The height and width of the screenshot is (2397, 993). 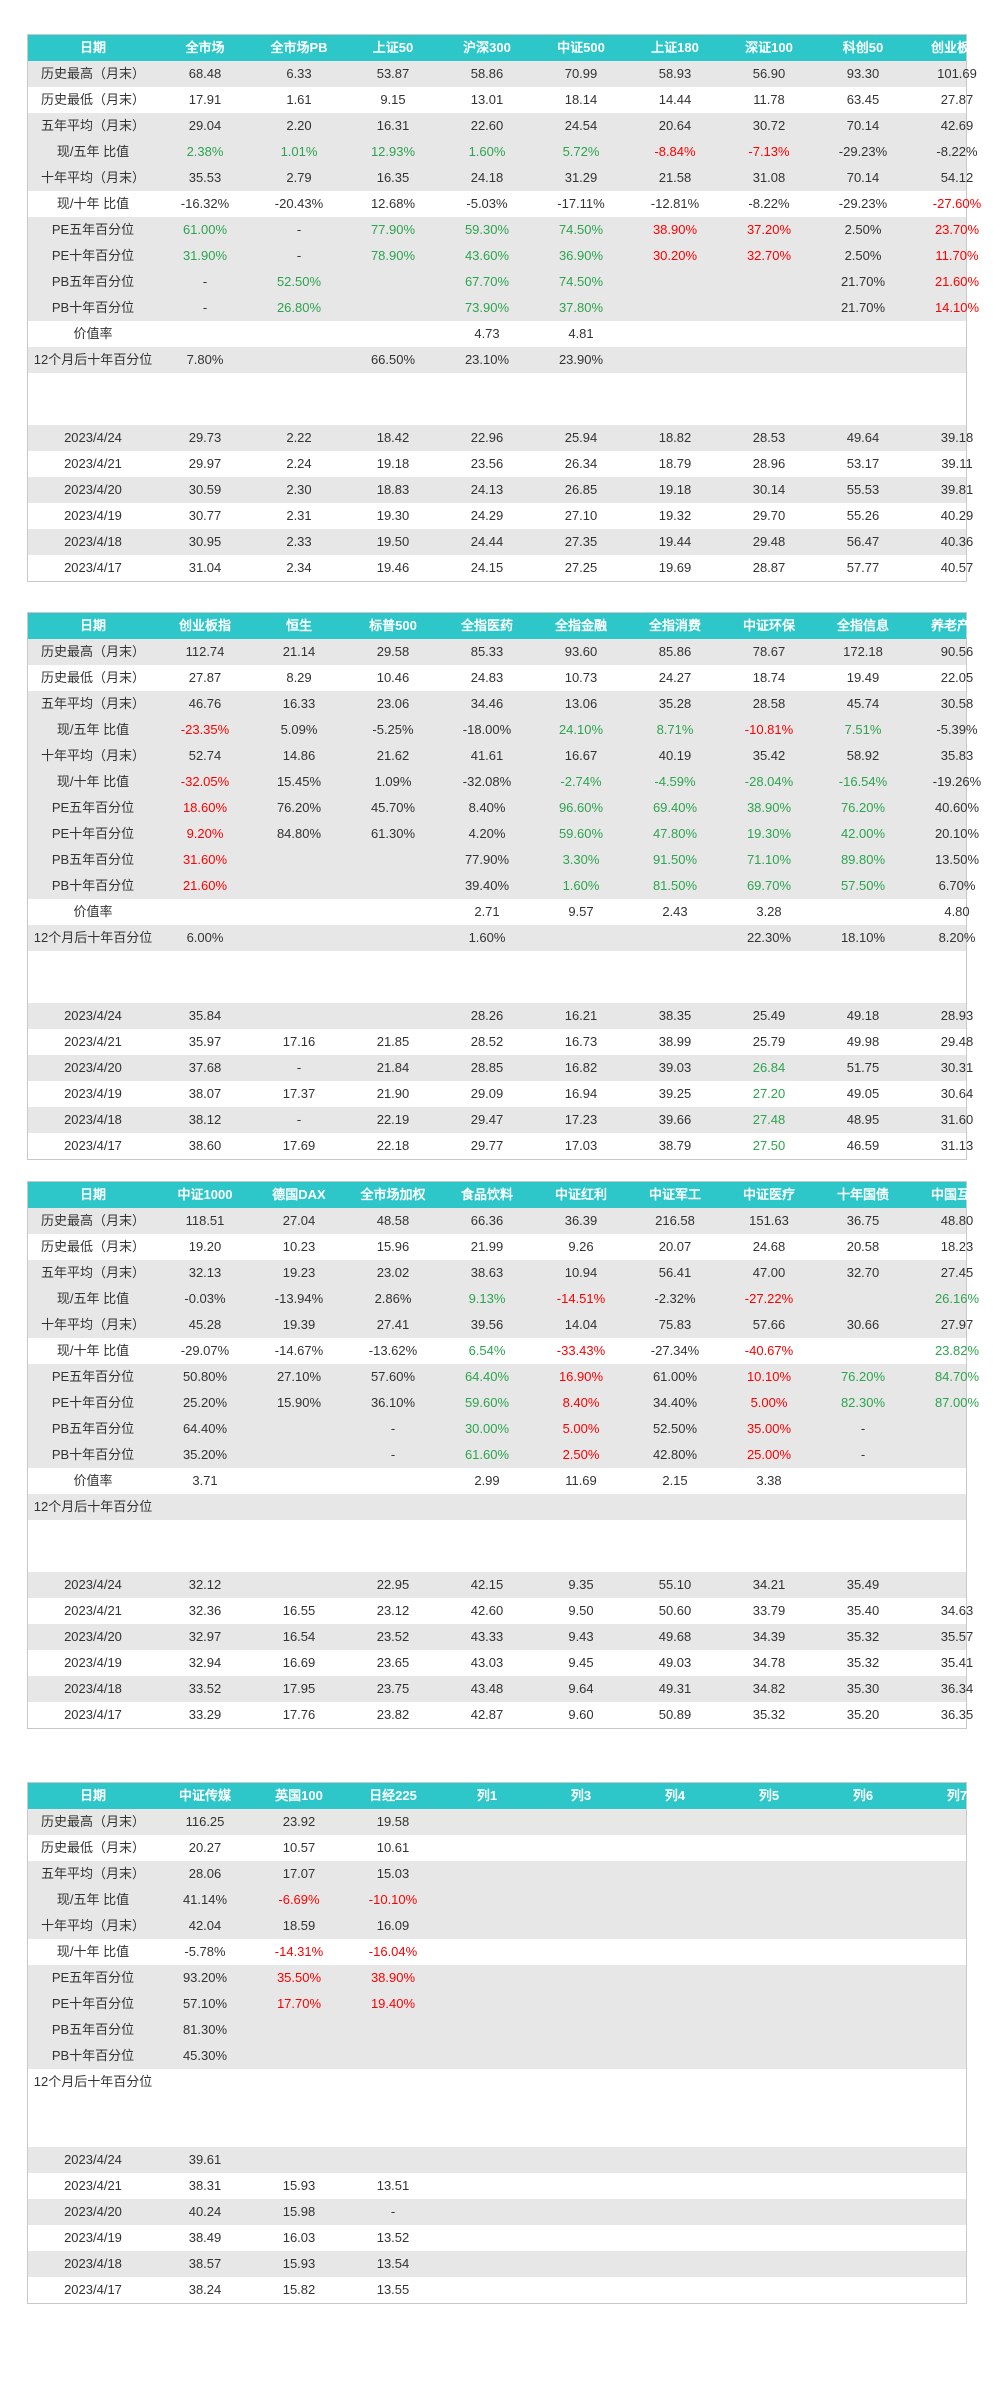 What do you see at coordinates (205, 1847) in the screenshot?
I see `table-cell: 20.27` at bounding box center [205, 1847].